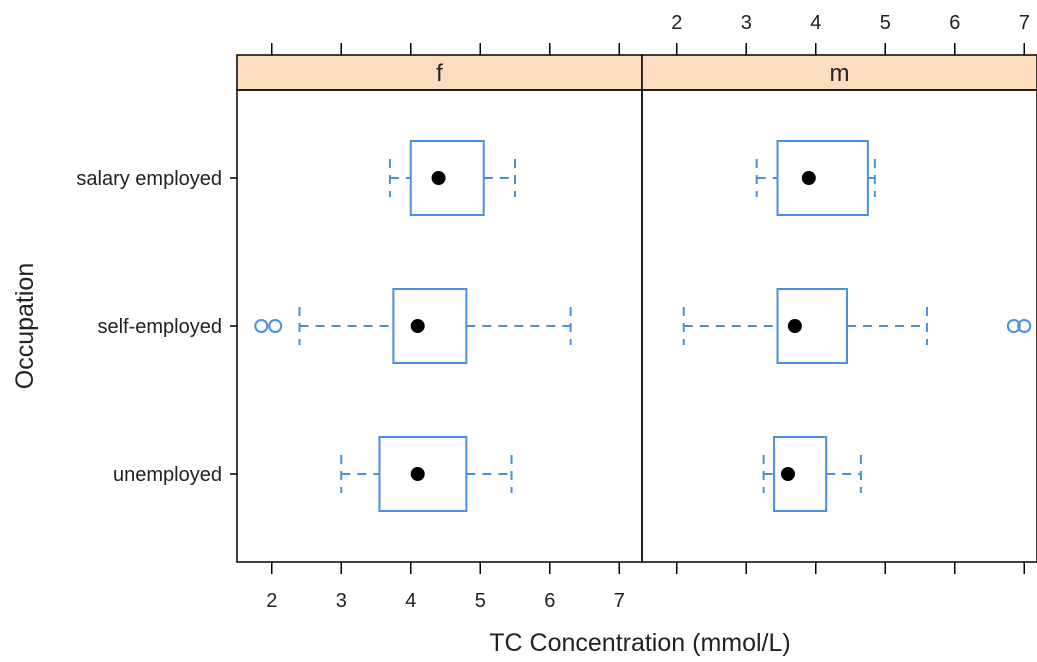 This screenshot has width=1037, height=662. Describe the element at coordinates (676, 23) in the screenshot. I see `x-tick-label-top-2: 2` at that location.